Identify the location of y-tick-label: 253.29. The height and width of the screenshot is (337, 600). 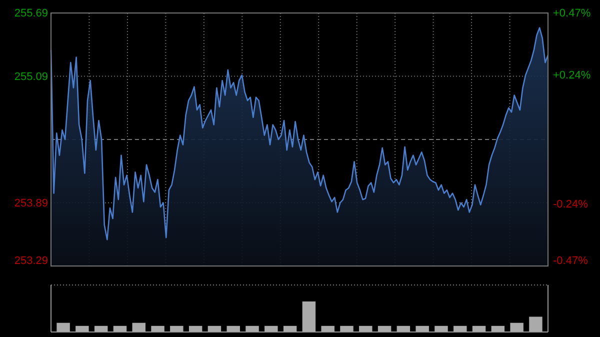
(31, 260).